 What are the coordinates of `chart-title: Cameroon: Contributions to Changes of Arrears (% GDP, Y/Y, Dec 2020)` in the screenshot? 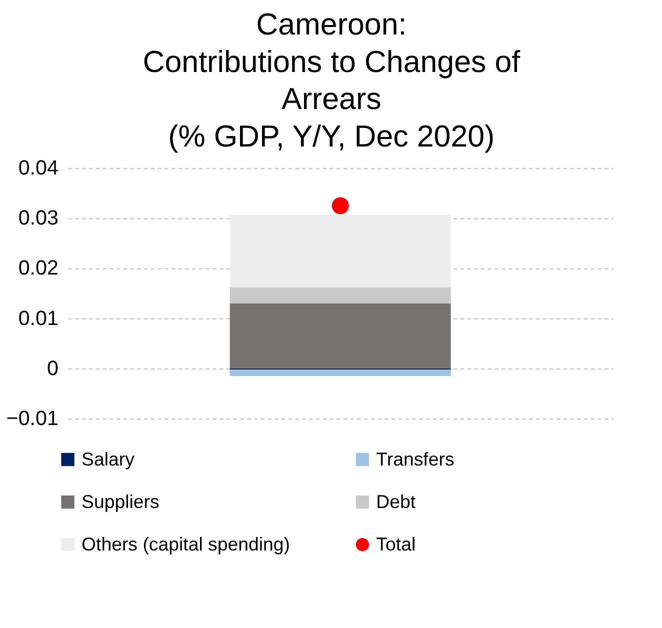 It's located at (331, 81).